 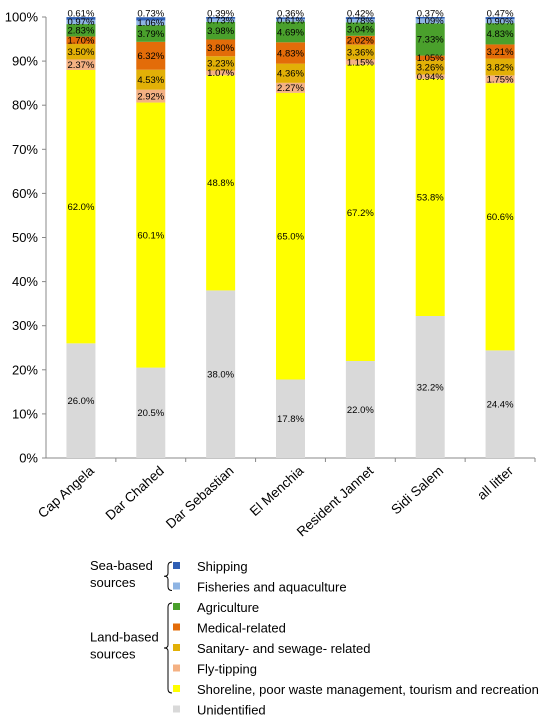 What do you see at coordinates (360, 13) in the screenshot?
I see `data-label: 0.42%` at bounding box center [360, 13].